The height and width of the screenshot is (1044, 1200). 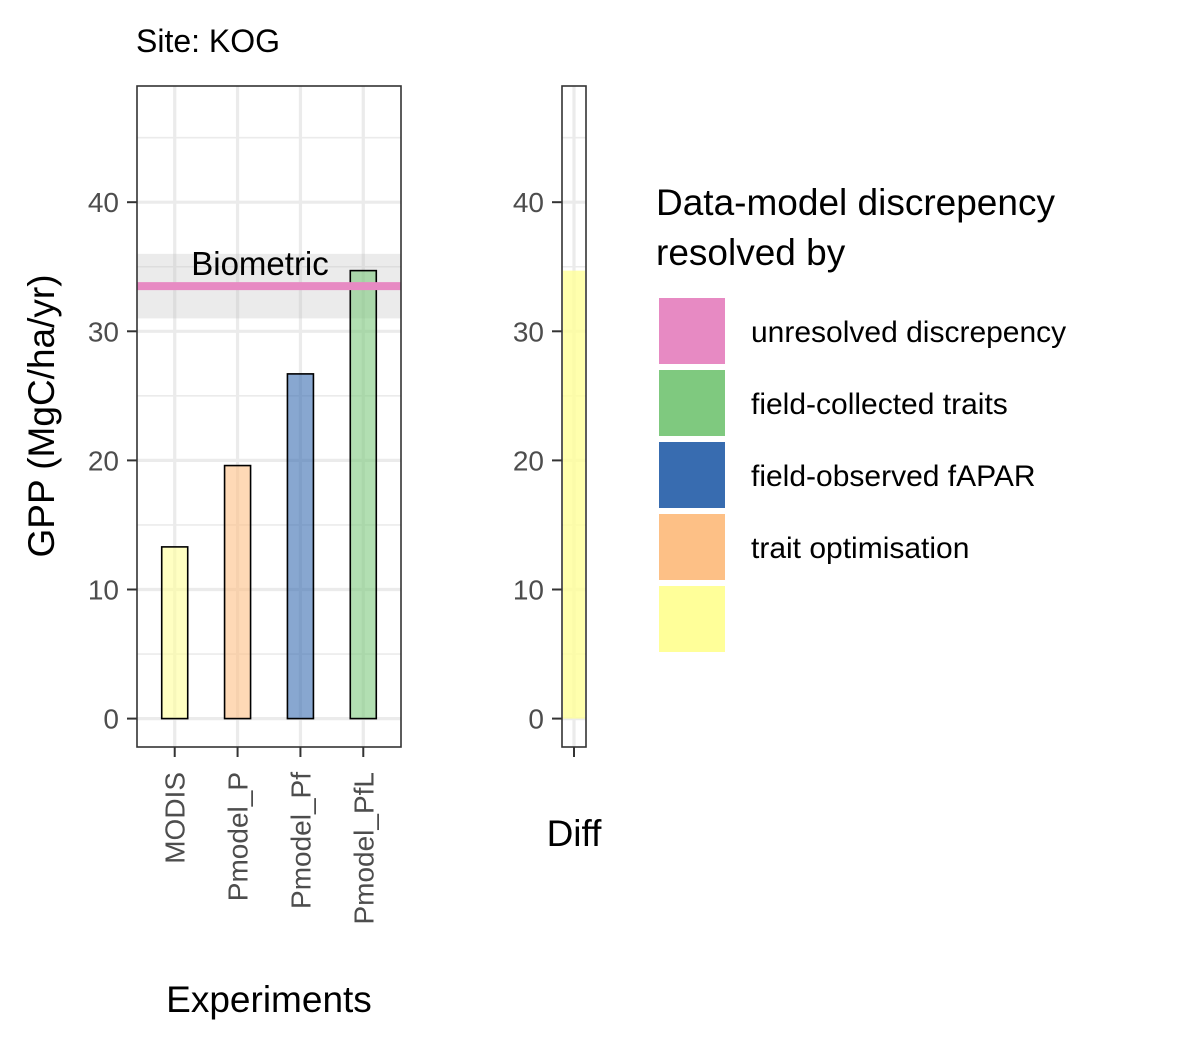 I want to click on diff-y-axis: 0 10 20 30 40, so click(x=537, y=461).